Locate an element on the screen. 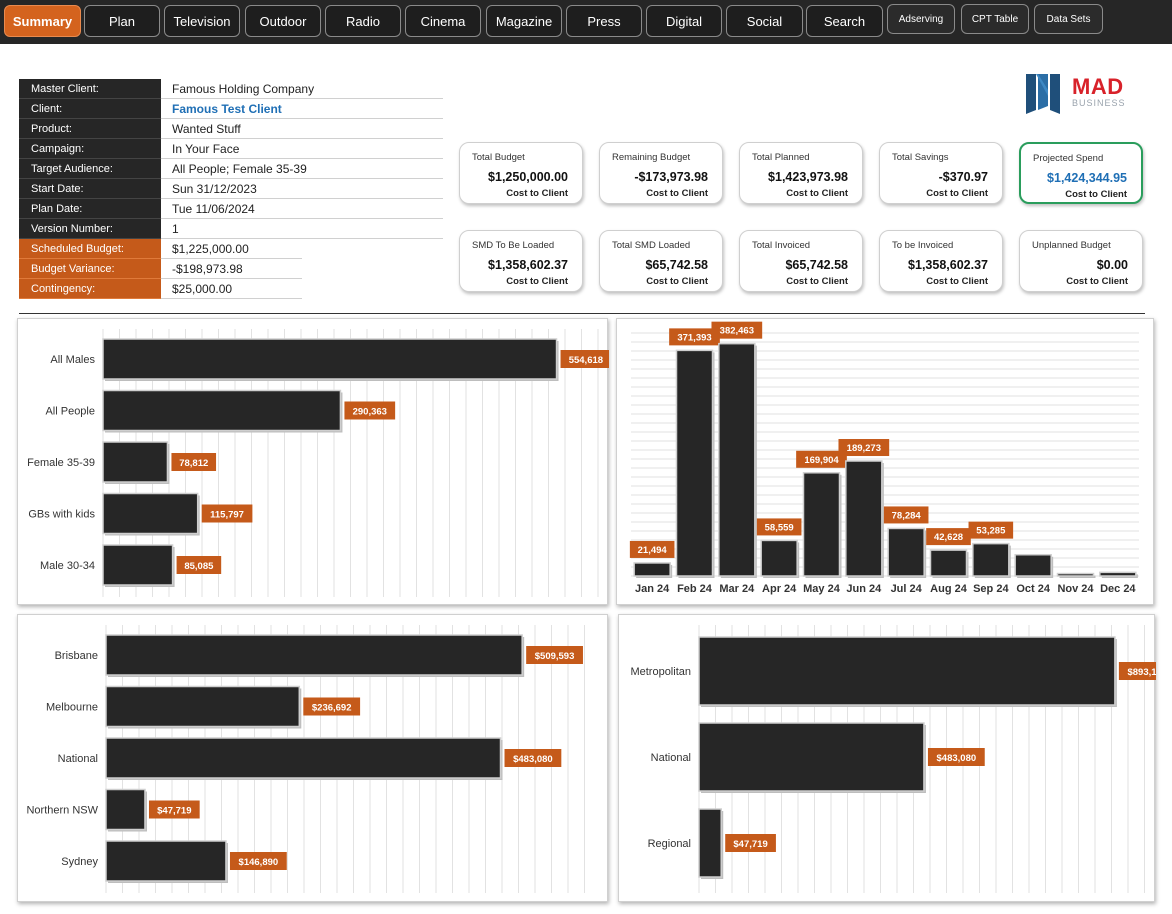  tab-cinema: Cinema is located at coordinates (443, 21).